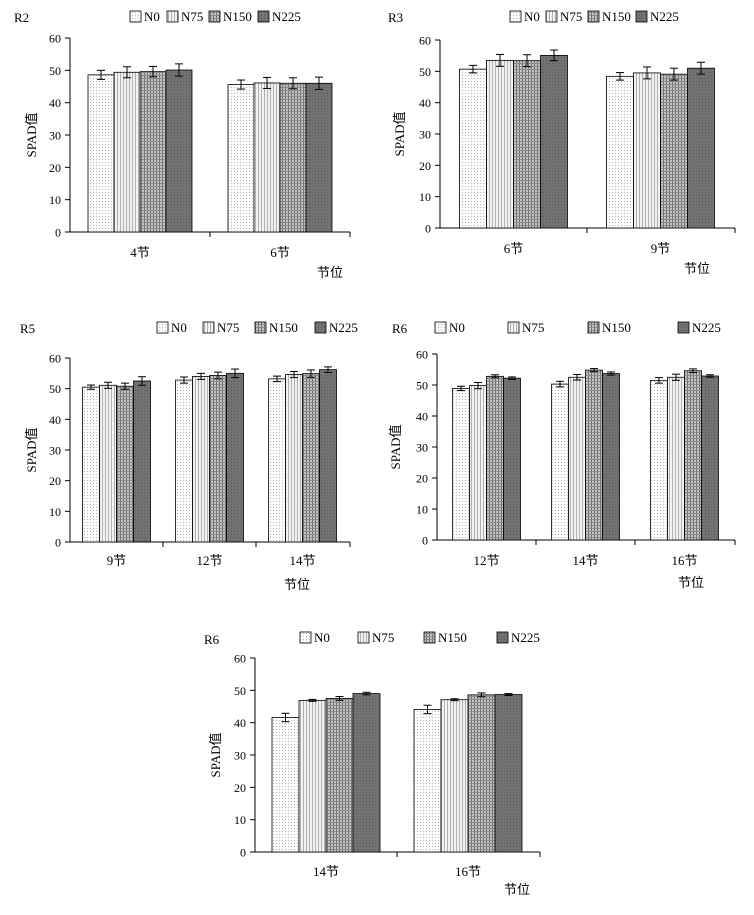  Describe the element at coordinates (117, 560) in the screenshot. I see `x-tick-label: 9节` at that location.